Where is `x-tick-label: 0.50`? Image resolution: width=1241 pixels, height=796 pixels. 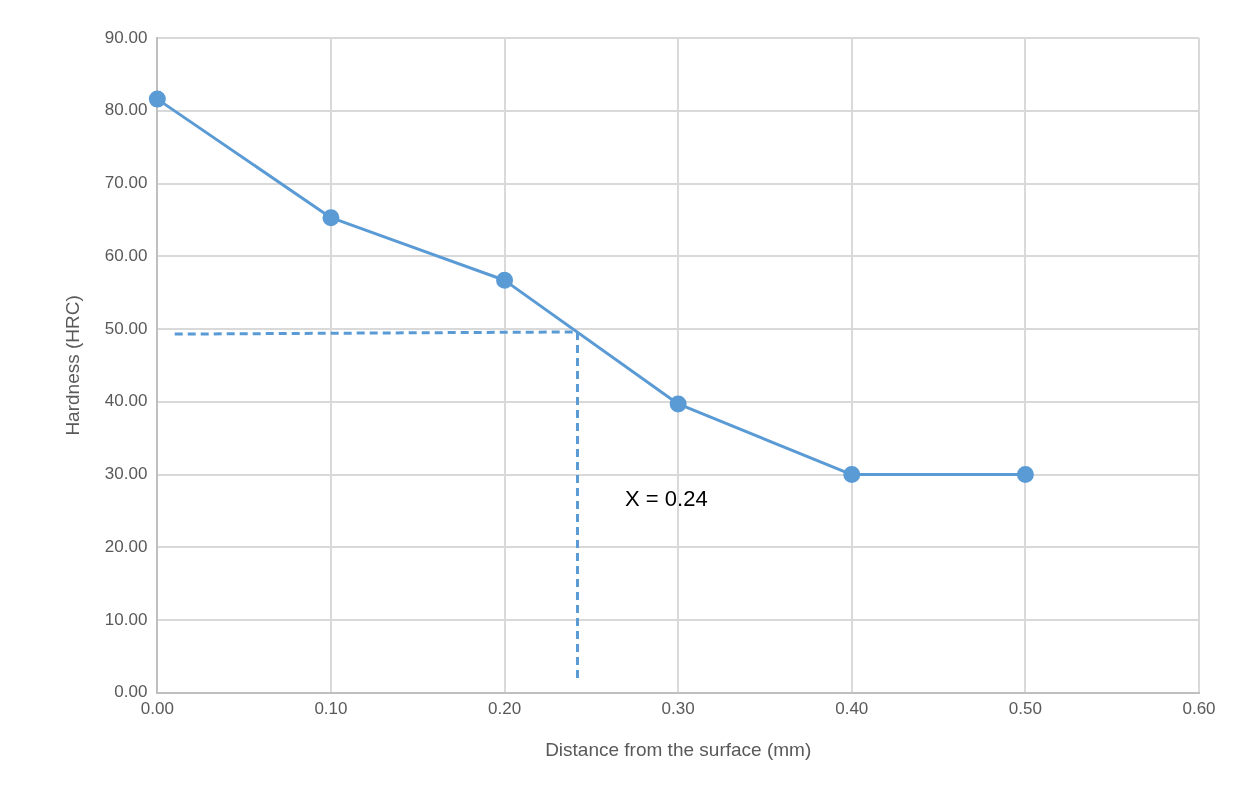
x-tick-label: 0.50 is located at coordinates (1025, 708).